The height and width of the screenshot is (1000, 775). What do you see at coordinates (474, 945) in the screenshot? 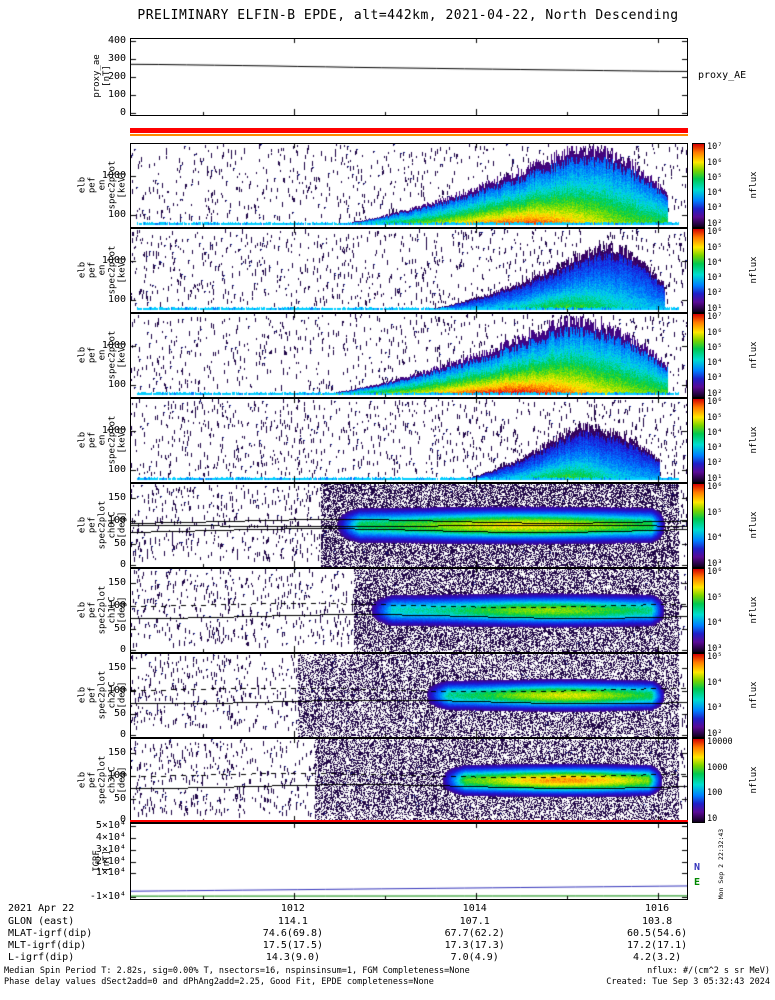
I see `axis-row-value: 17.3(17.3)` at bounding box center [474, 945].